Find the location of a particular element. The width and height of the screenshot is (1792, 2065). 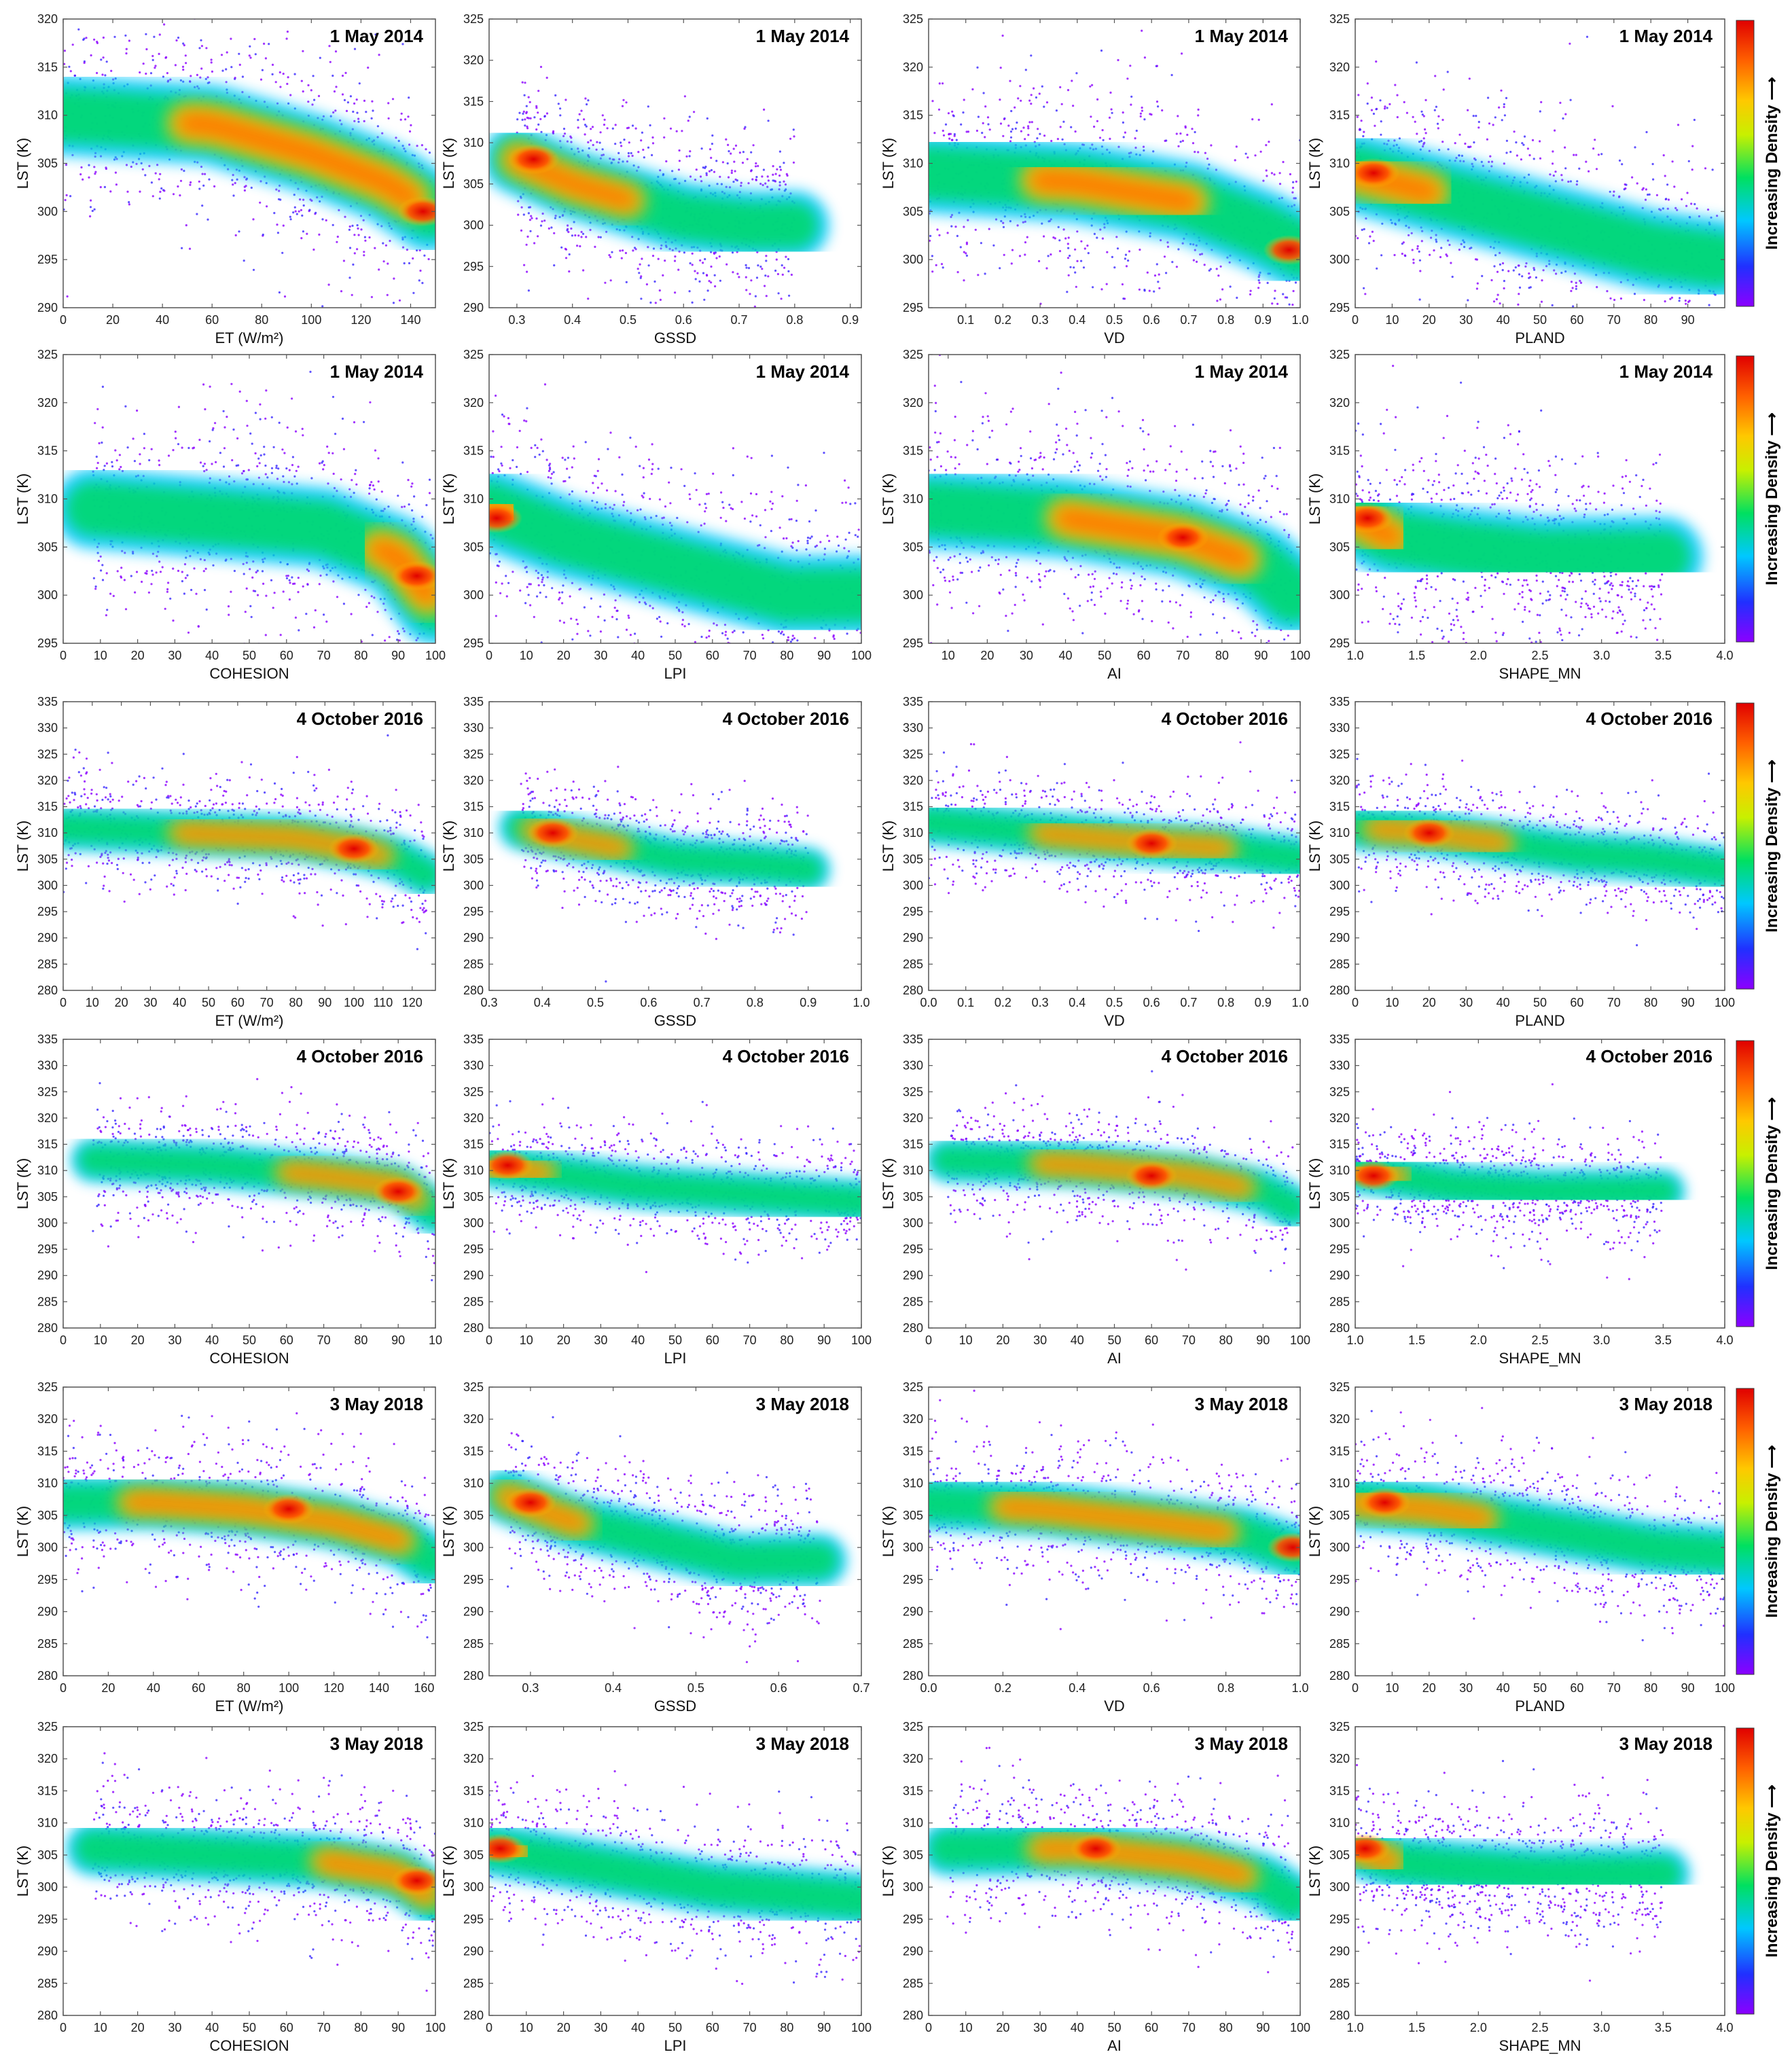

y-tick-label: 310 is located at coordinates (48, 499).